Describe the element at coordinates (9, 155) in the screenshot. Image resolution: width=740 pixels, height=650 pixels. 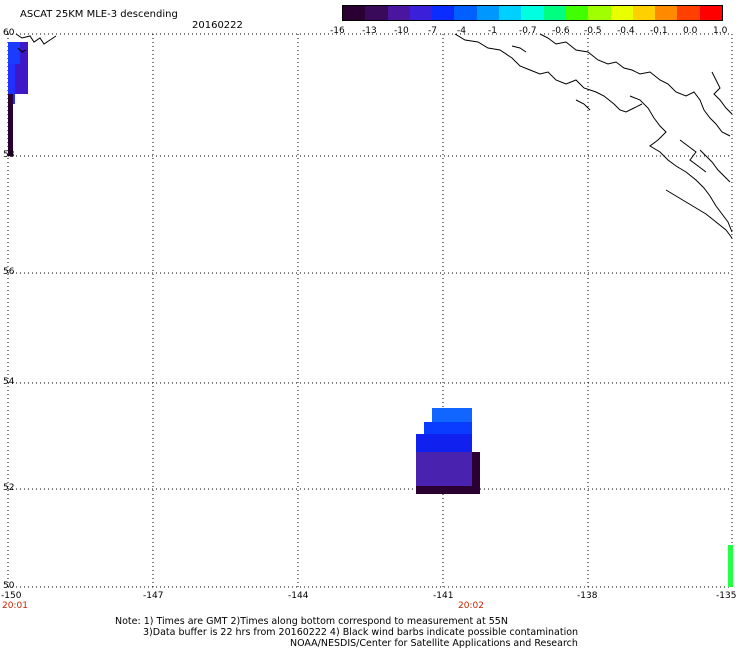
I see `lat-label: 58` at that location.